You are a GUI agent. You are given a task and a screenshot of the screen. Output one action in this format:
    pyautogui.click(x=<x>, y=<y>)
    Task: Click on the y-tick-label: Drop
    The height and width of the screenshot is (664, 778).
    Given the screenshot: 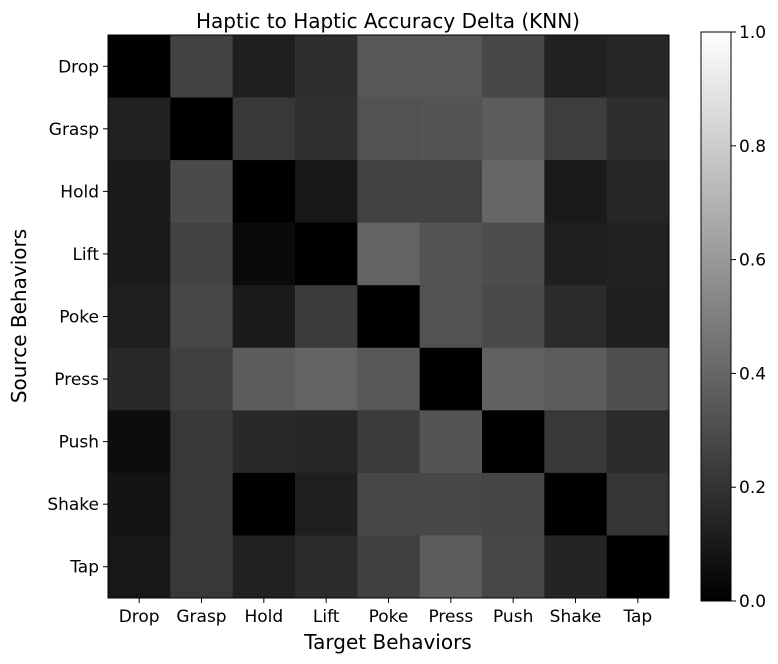 What is the action you would take?
    pyautogui.click(x=78, y=67)
    